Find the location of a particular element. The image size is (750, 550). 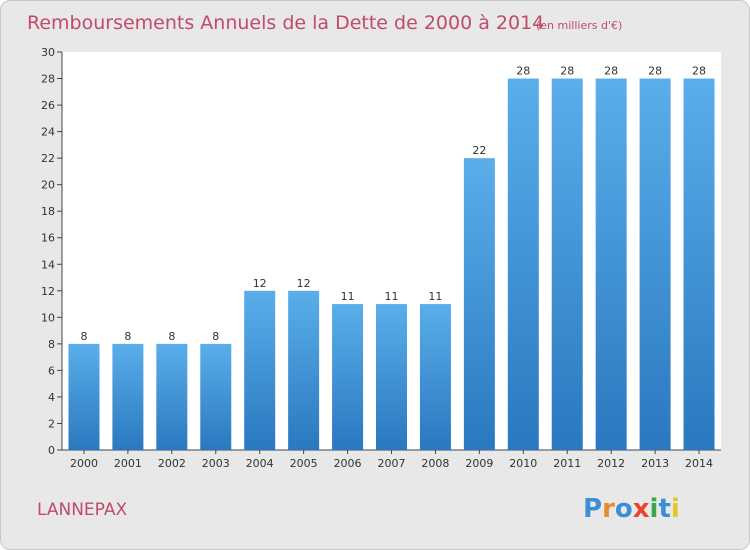

data-label-2007: 11 is located at coordinates (392, 296).